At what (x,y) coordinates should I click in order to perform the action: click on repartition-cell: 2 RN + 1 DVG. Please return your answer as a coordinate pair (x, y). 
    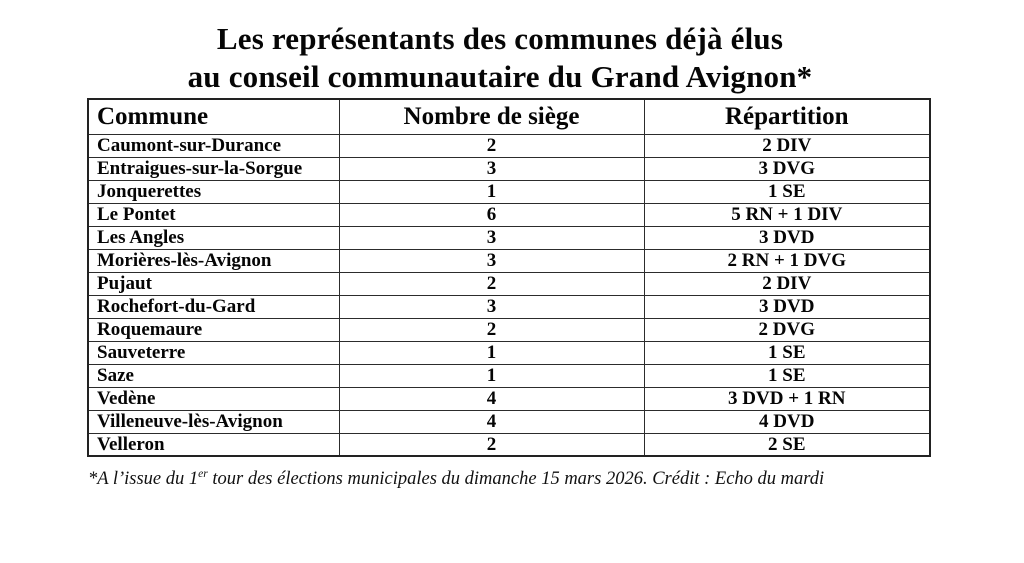
    Looking at the image, I should click on (787, 260).